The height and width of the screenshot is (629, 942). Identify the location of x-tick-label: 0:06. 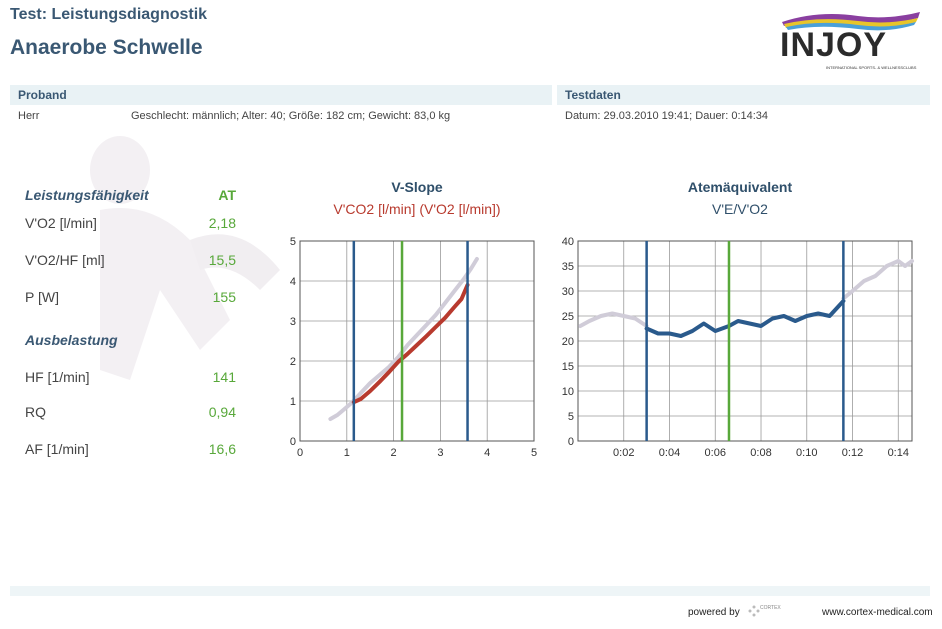
(715, 453).